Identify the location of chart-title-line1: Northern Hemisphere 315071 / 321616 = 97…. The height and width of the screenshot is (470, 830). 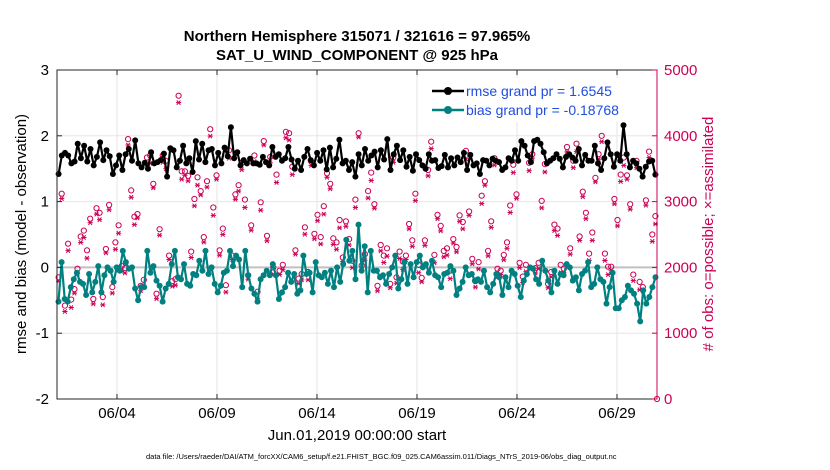
(357, 36).